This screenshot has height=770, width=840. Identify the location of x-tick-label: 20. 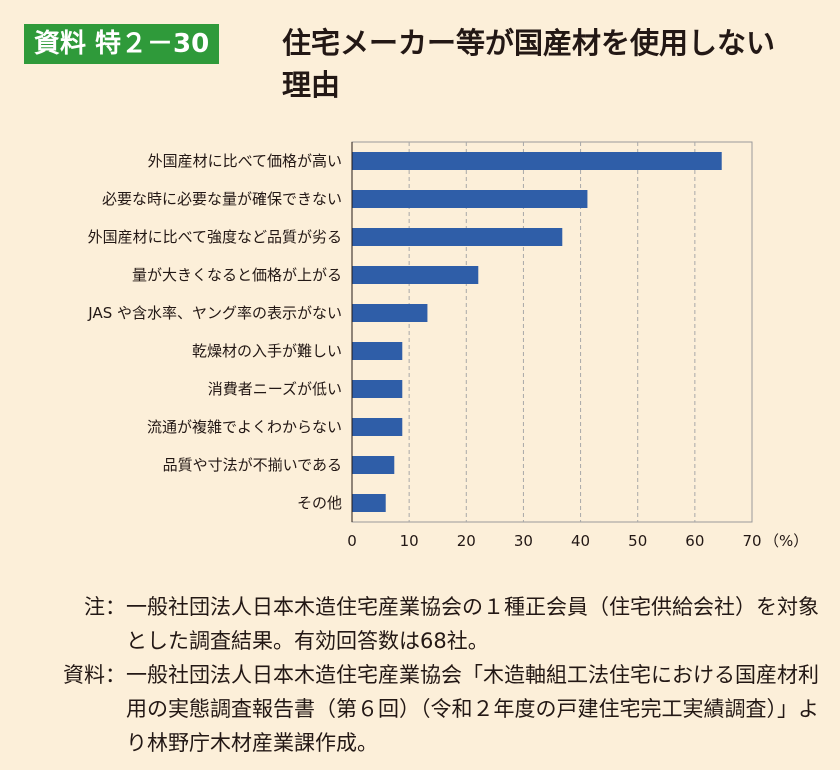
(466, 541).